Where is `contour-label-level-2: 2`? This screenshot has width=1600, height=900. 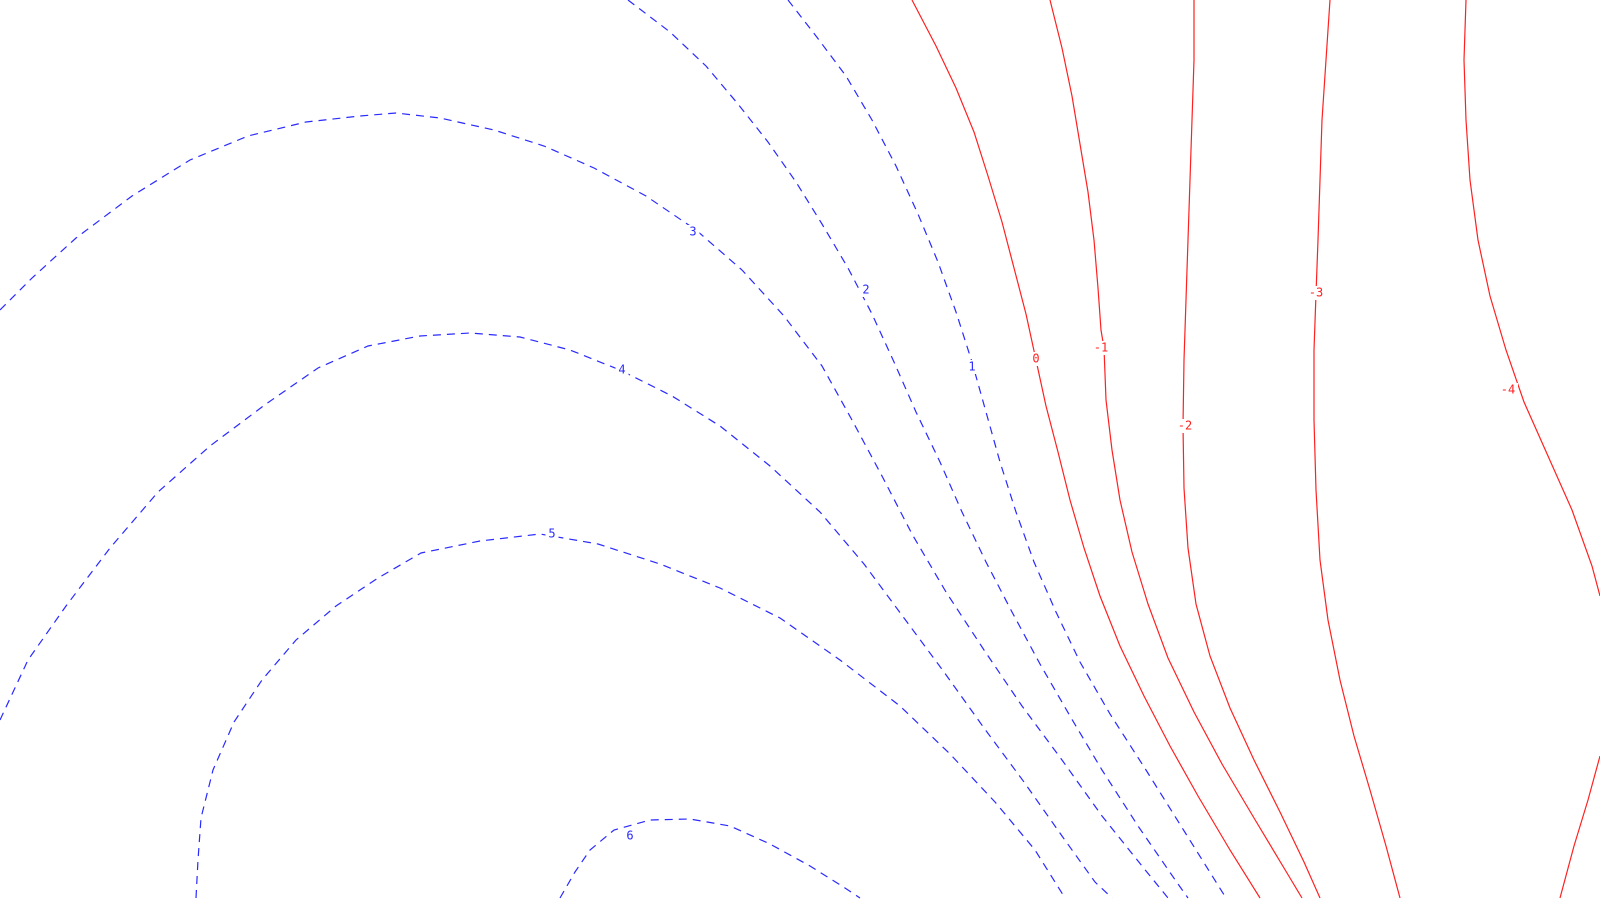
contour-label-level-2: 2 is located at coordinates (865, 290).